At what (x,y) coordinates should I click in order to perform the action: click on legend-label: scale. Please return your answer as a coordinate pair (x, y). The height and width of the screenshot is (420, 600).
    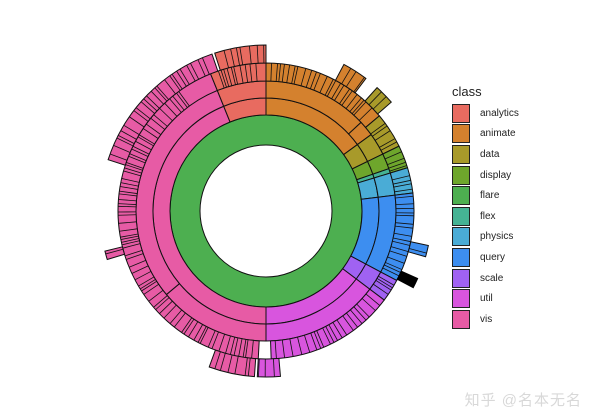
    Looking at the image, I should click on (492, 278).